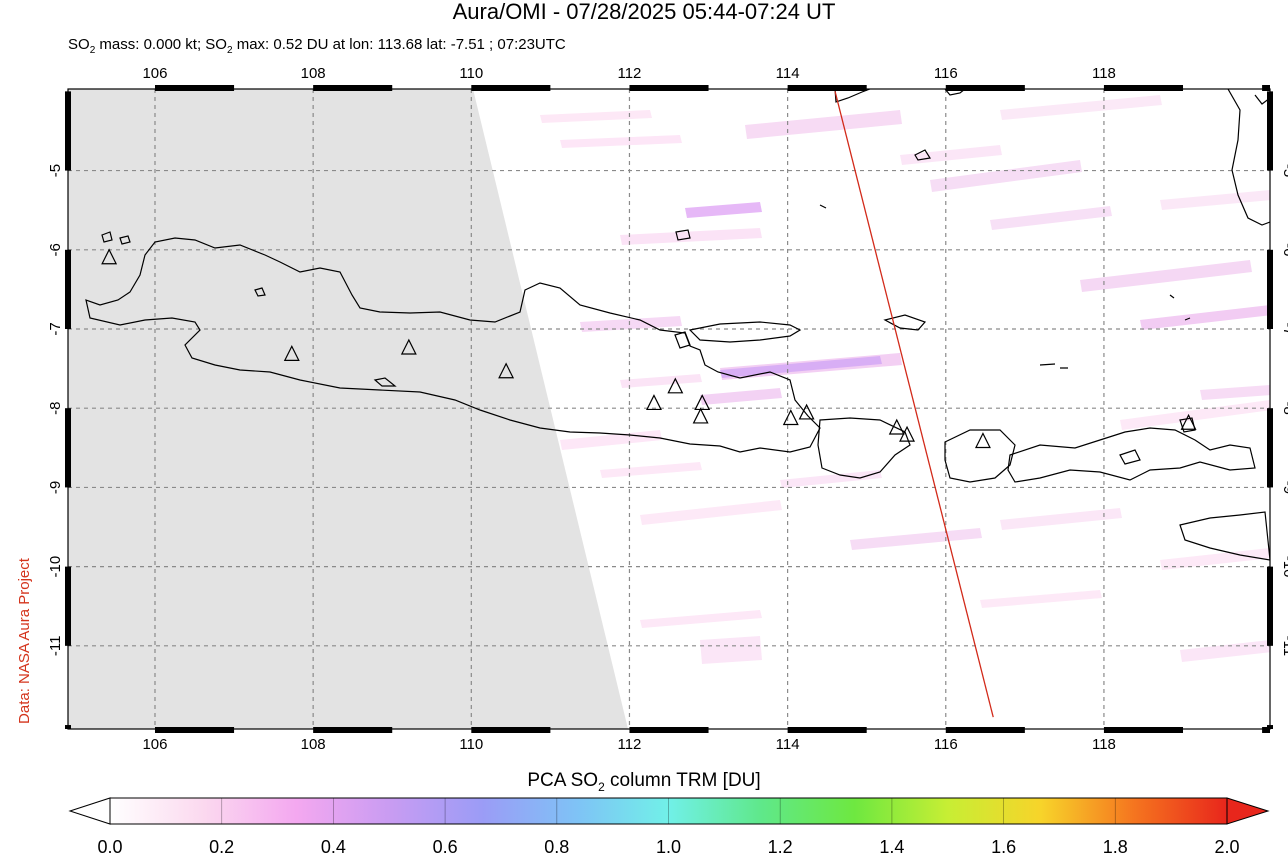  I want to click on lat-tick-label-right: -6, so click(1284, 249).